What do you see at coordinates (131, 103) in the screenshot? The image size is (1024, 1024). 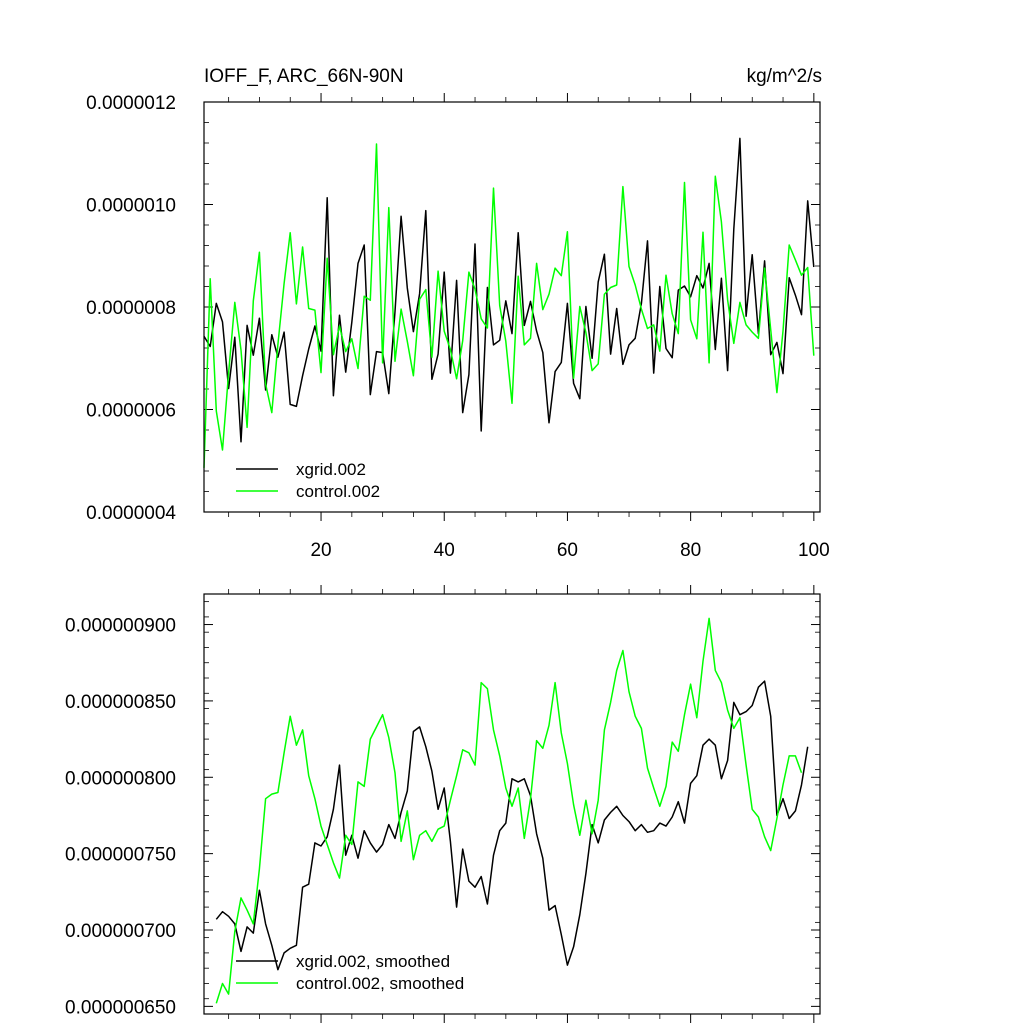 I see `top-ytick-label: 0.0000012` at bounding box center [131, 103].